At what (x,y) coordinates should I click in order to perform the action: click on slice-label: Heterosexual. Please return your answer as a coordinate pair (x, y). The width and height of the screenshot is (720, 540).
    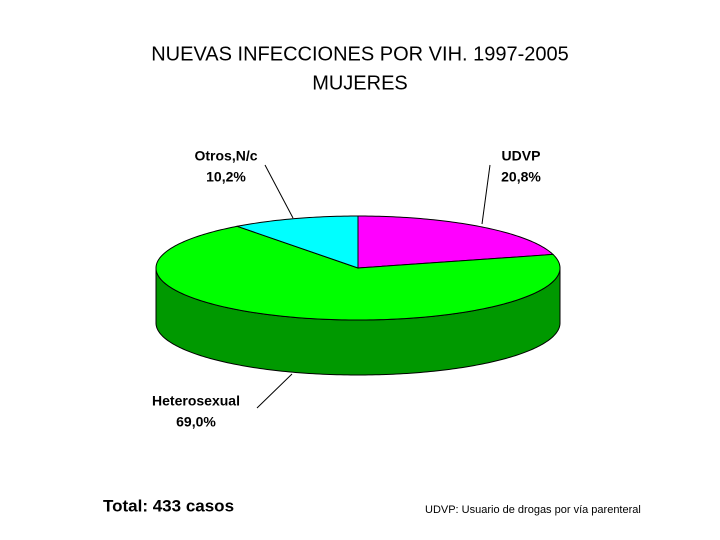
    Looking at the image, I should click on (196, 401).